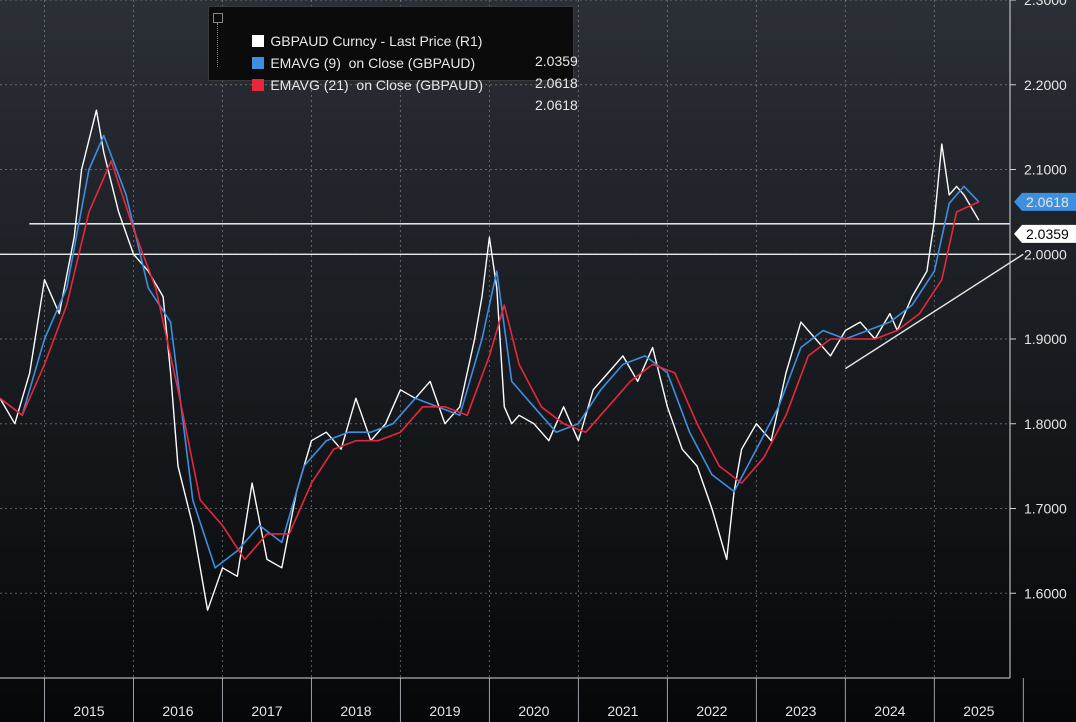 The height and width of the screenshot is (722, 1076). What do you see at coordinates (1045, 85) in the screenshot?
I see `y-tick-label: 2.2000` at bounding box center [1045, 85].